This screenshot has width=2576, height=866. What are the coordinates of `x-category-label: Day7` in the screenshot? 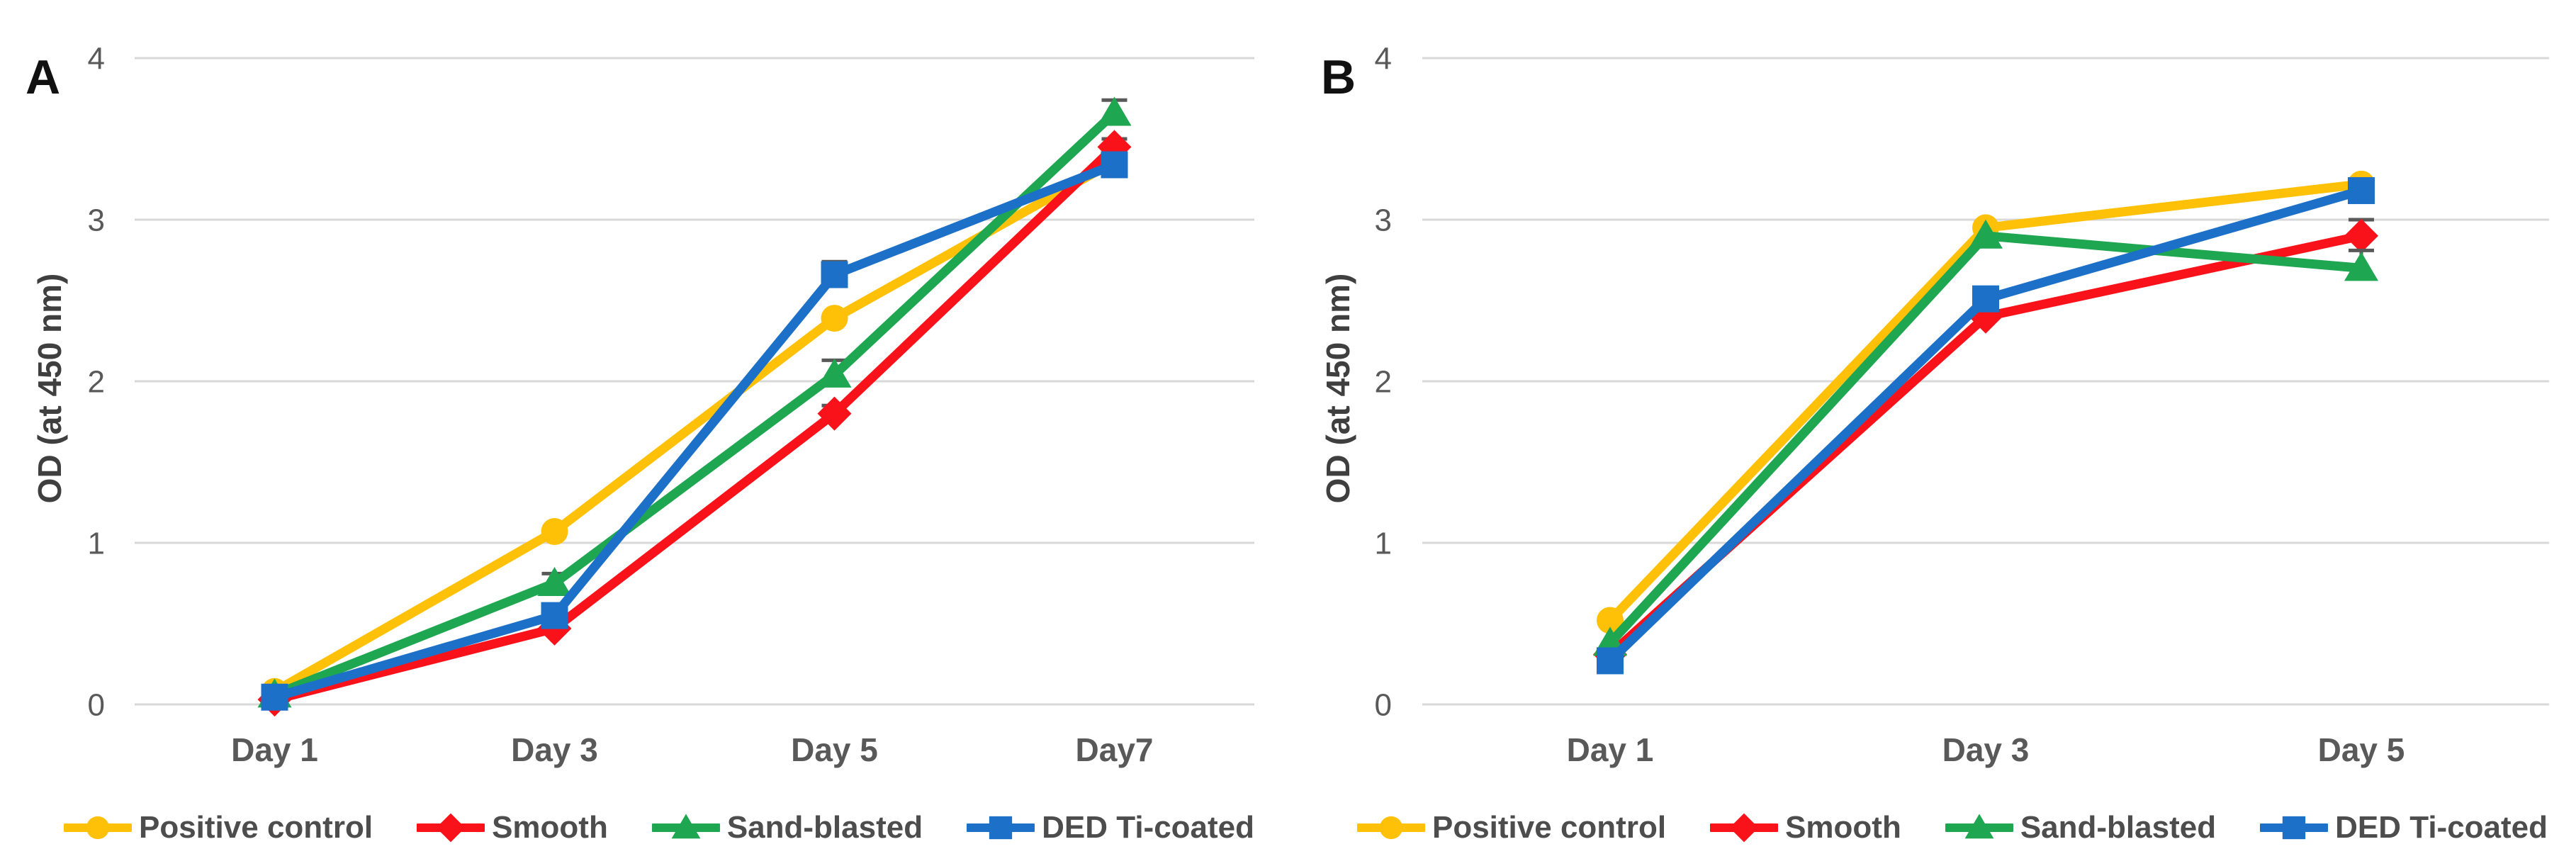 It's located at (1115, 749).